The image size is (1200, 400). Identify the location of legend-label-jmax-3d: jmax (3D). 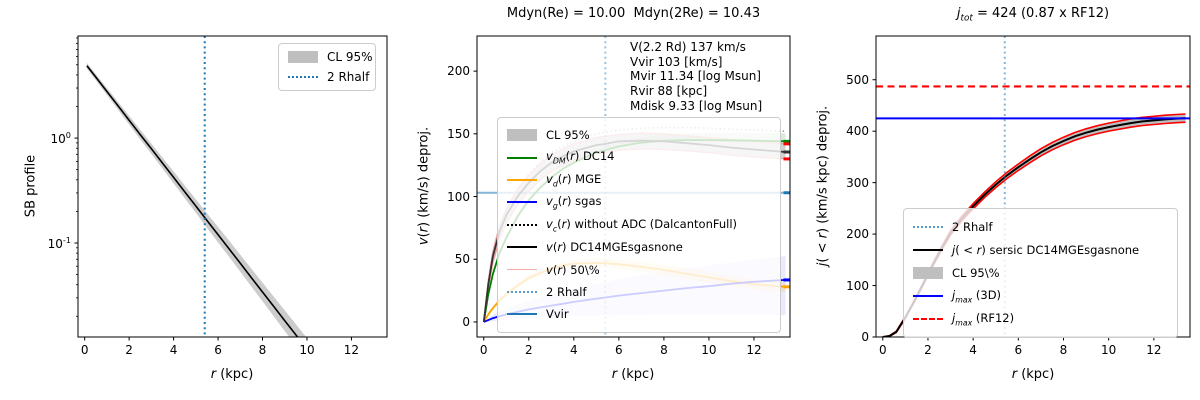
(977, 296).